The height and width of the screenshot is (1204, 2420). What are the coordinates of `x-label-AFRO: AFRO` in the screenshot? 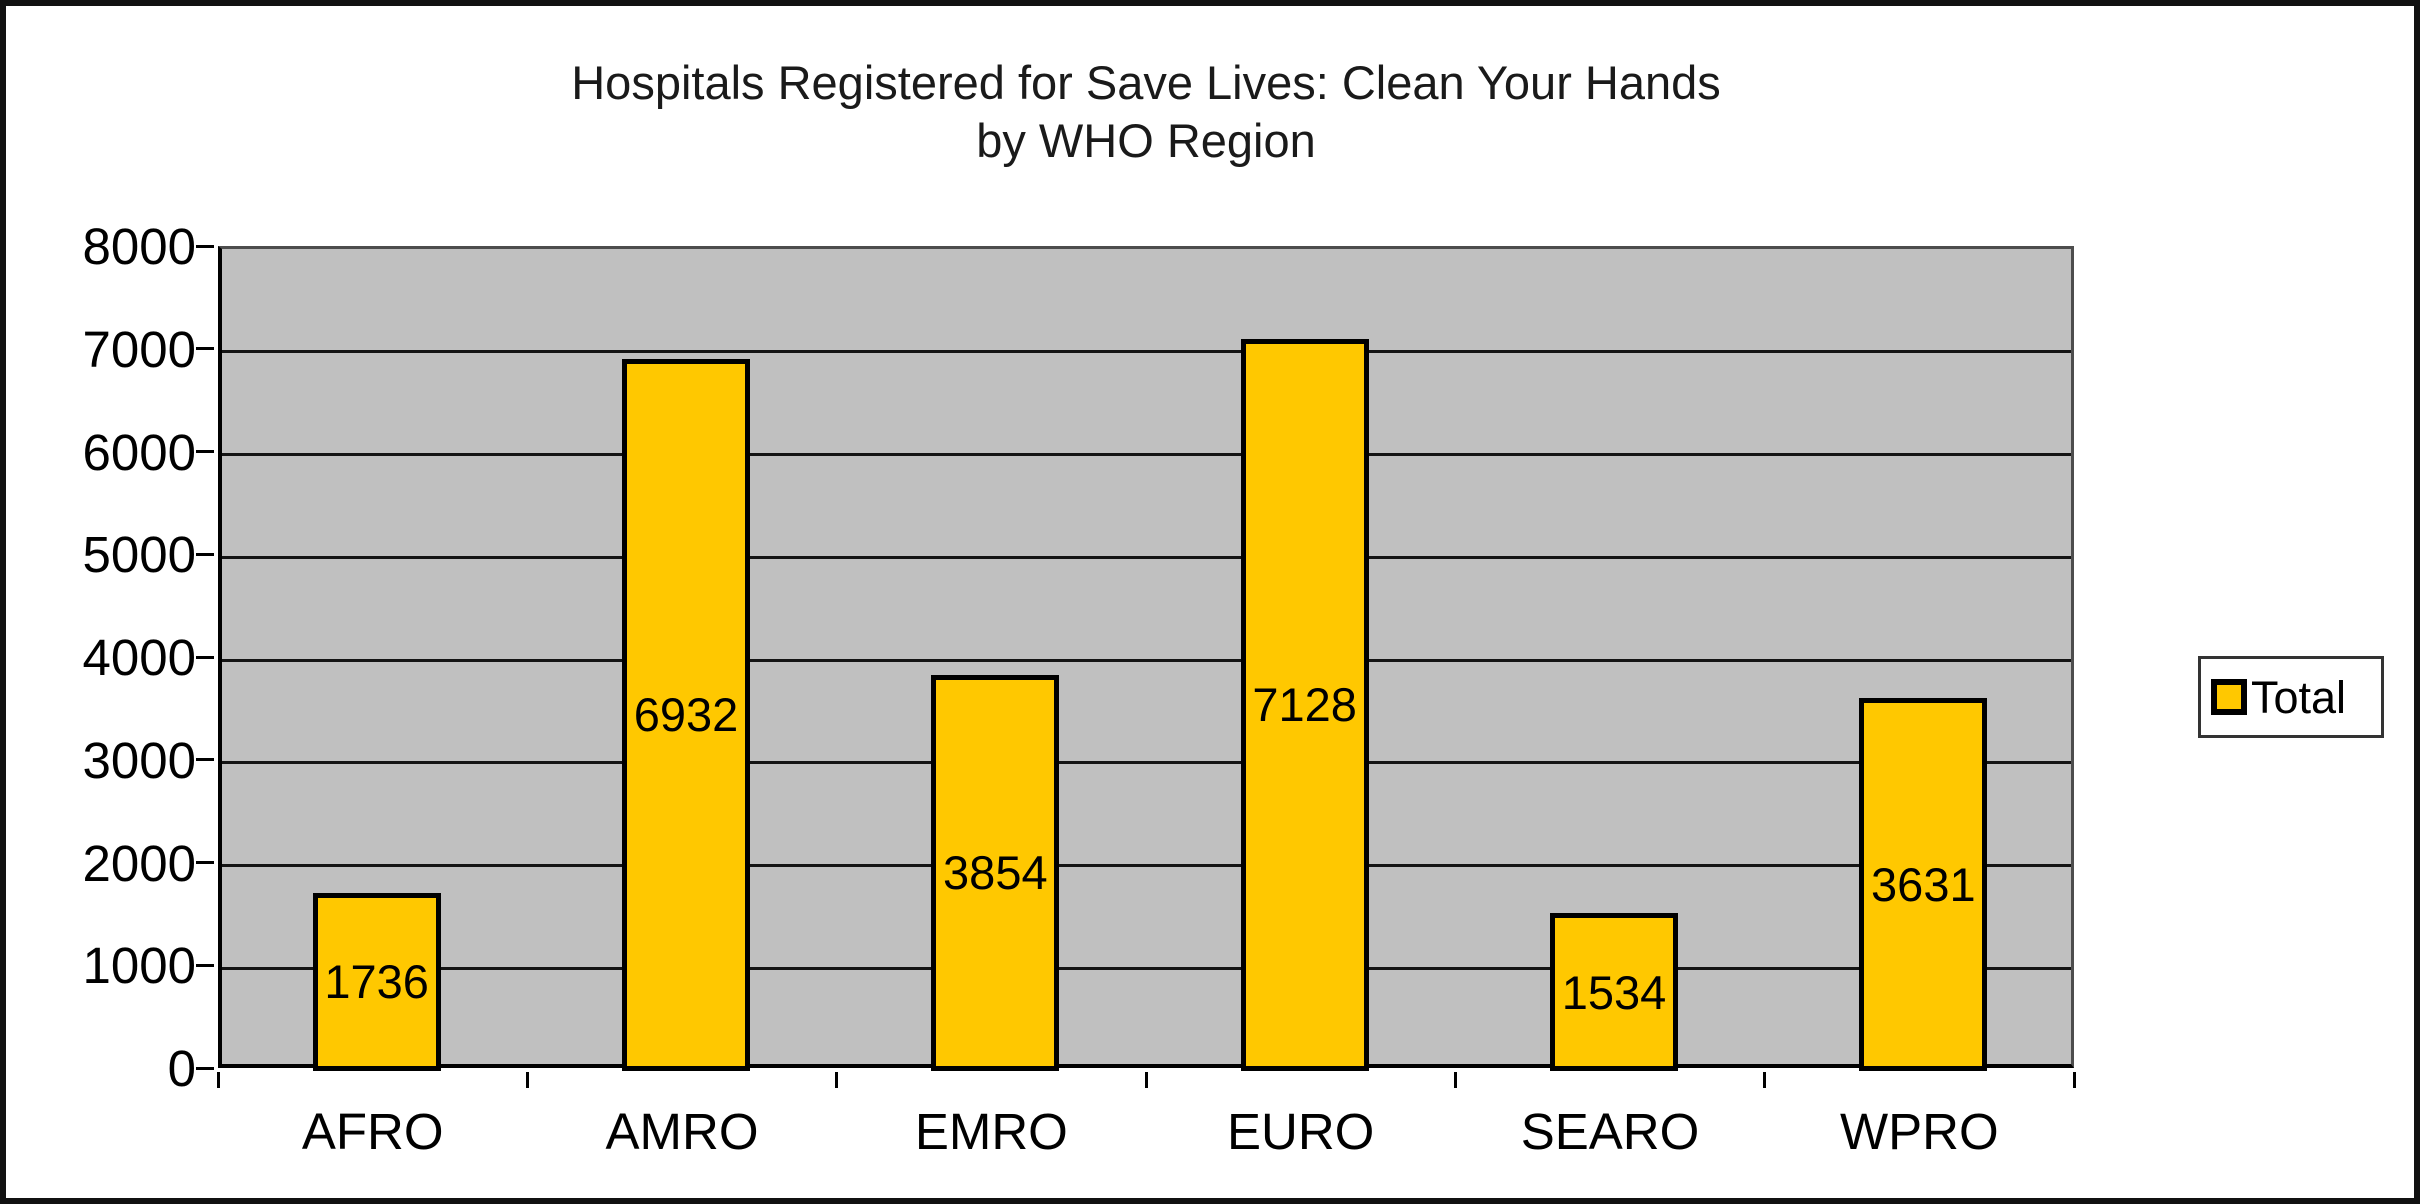 It's located at (372, 1131).